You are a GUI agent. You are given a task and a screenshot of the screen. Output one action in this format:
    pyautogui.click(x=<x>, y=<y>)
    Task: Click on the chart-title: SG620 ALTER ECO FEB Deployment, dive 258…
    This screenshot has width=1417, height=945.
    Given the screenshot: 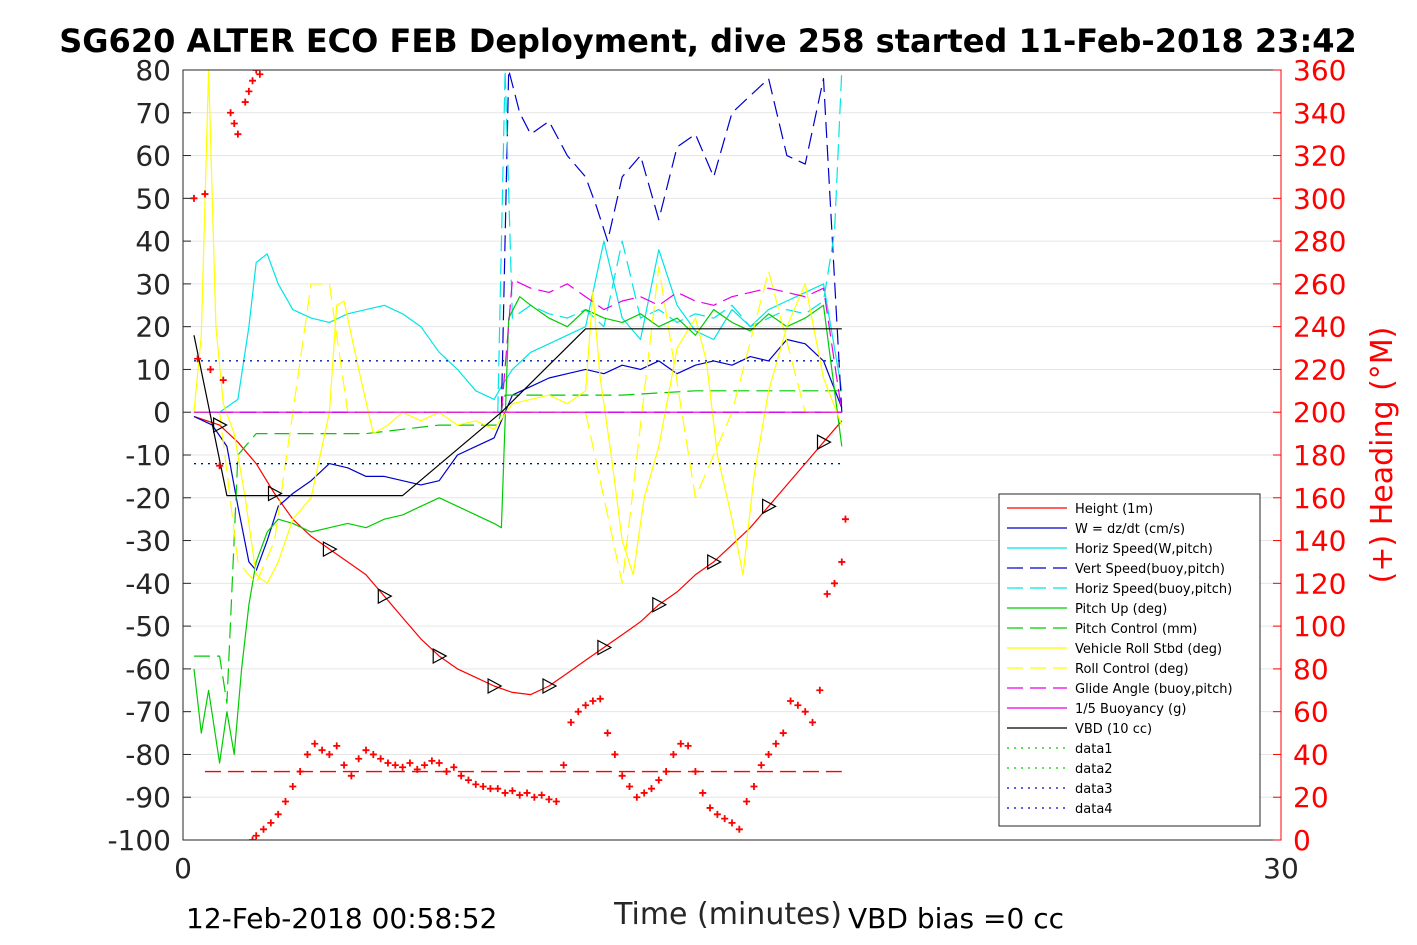 What is the action you would take?
    pyautogui.click(x=708, y=41)
    